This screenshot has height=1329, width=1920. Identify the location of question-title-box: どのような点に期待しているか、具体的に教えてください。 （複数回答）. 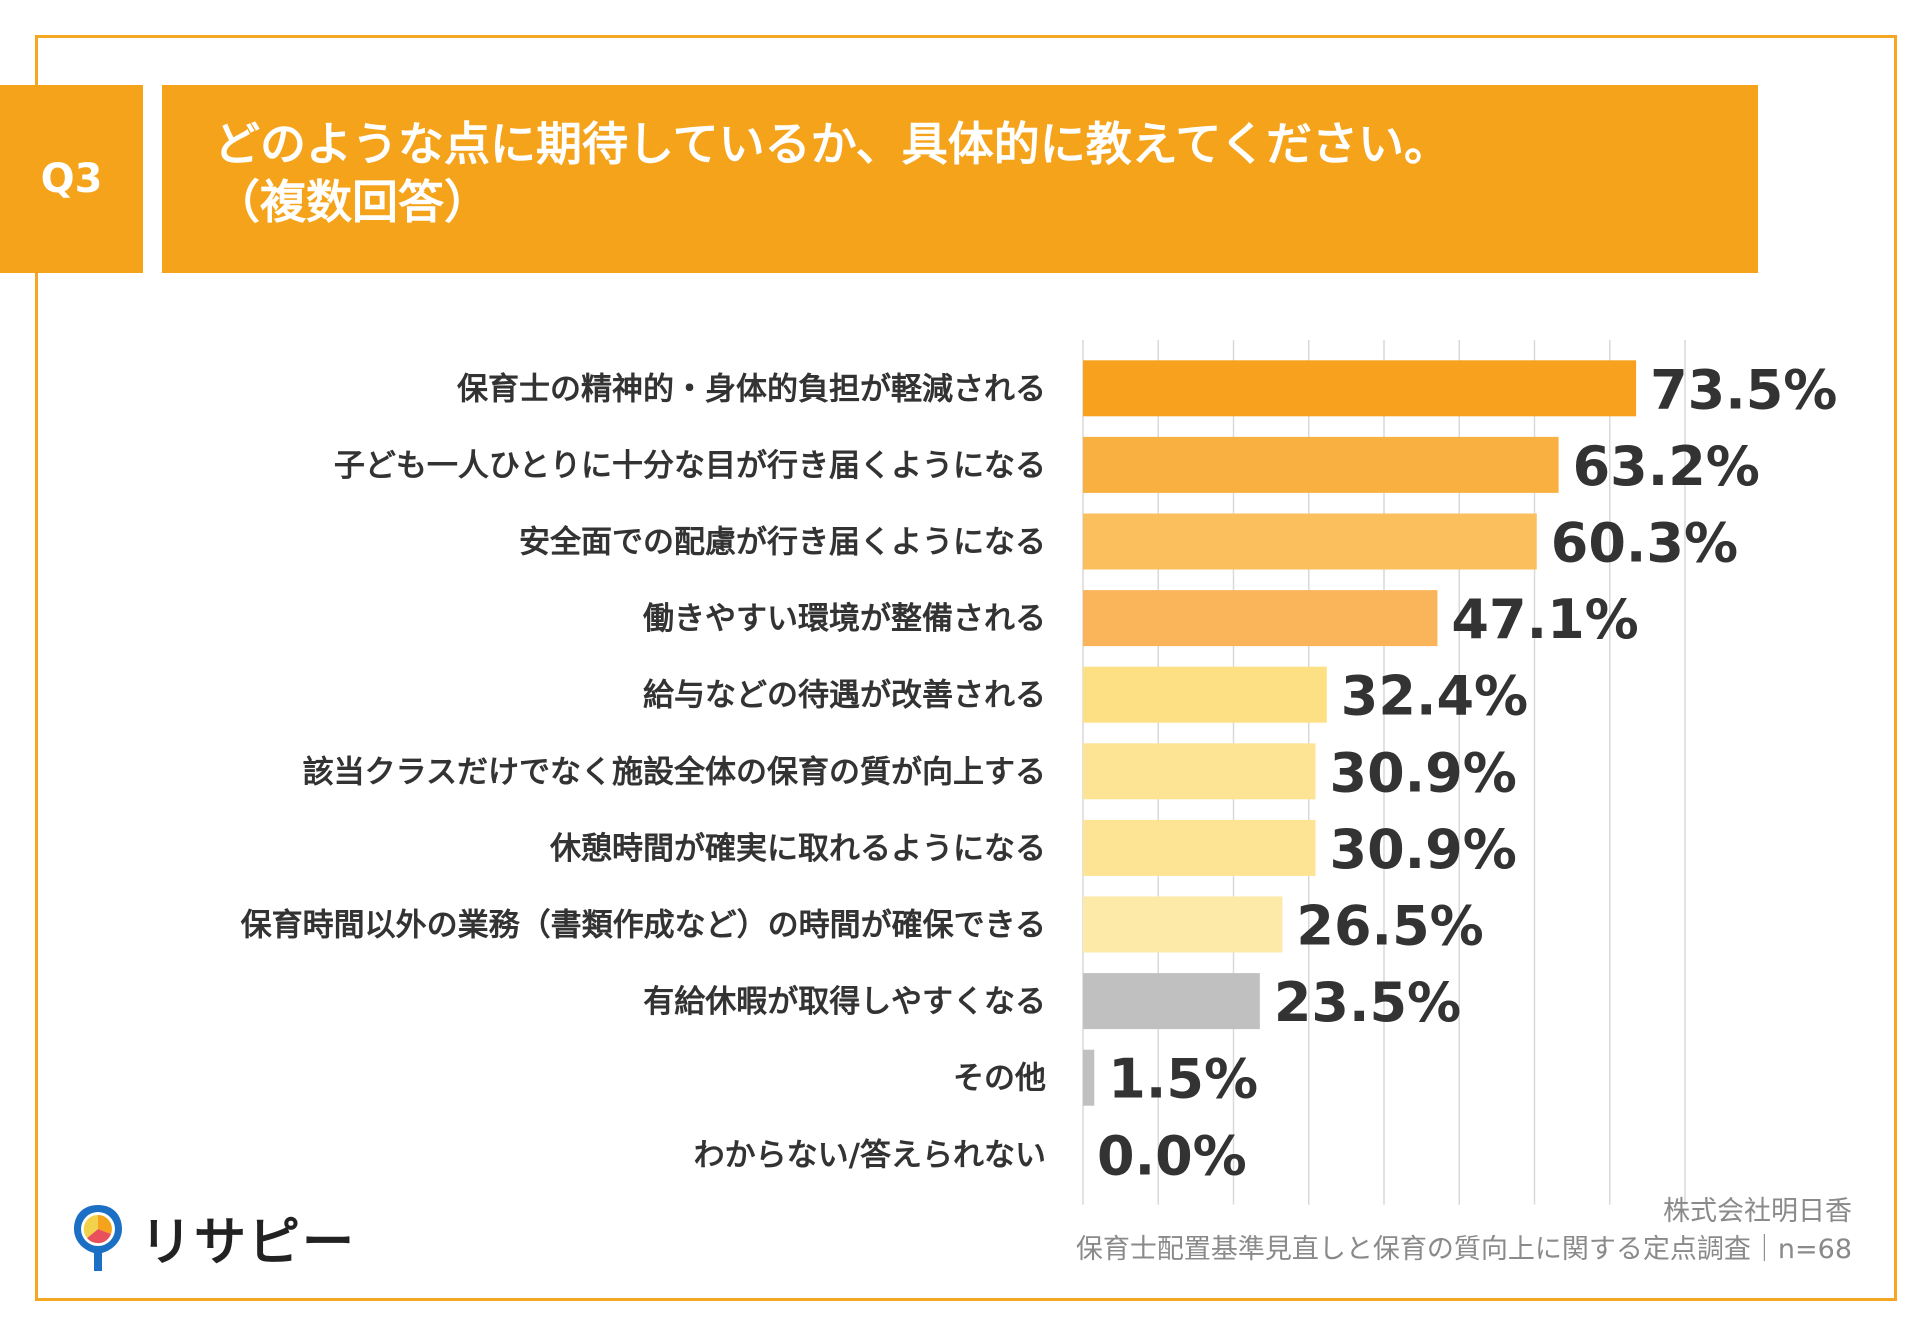
(960, 179).